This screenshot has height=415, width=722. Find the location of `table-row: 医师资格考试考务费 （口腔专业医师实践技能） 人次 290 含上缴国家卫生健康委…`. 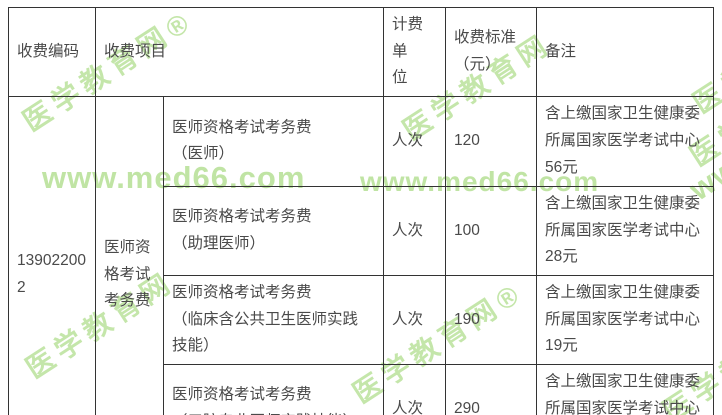

table-row: 医师资格考试考务费 （口腔专业医师实践技能） 人次 290 含上缴国家卫生健康委… is located at coordinates (362, 389).